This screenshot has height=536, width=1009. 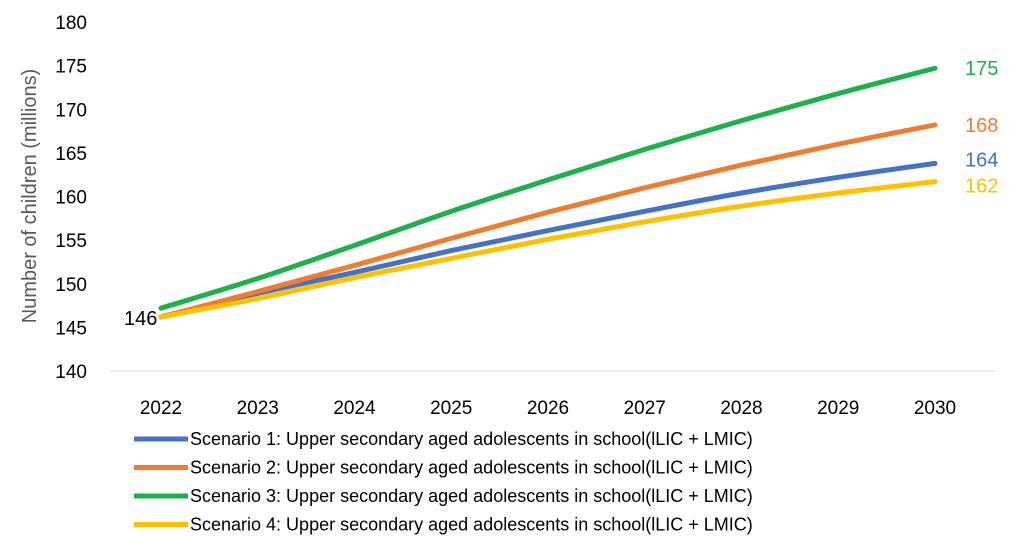 I want to click on y-tick-label: 160, so click(x=71, y=198).